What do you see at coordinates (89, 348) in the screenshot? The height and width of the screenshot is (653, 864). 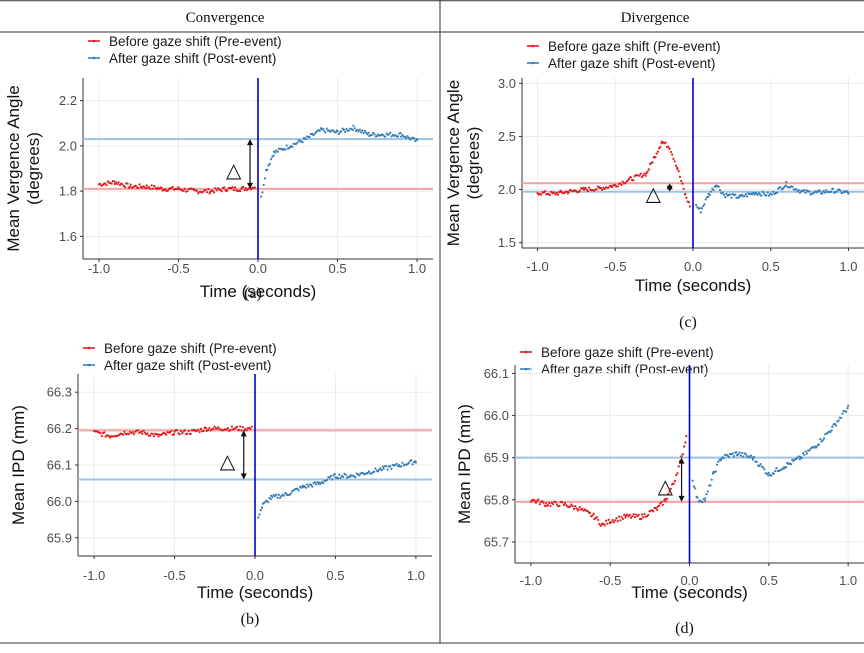 I see `legend-key-dot` at bounding box center [89, 348].